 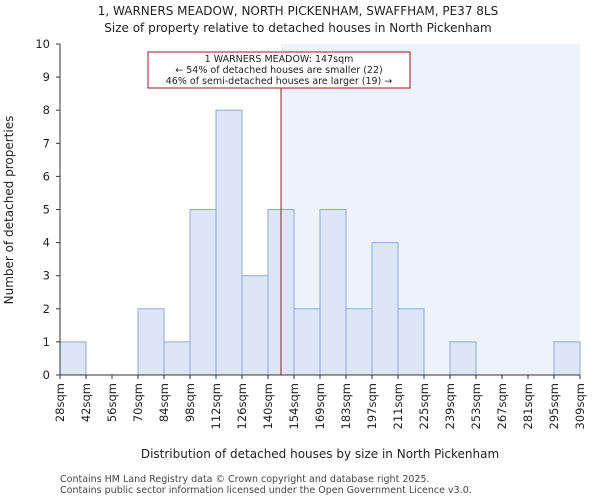 What do you see at coordinates (398, 406) in the screenshot?
I see `x-tick-label: 211sqm` at bounding box center [398, 406].